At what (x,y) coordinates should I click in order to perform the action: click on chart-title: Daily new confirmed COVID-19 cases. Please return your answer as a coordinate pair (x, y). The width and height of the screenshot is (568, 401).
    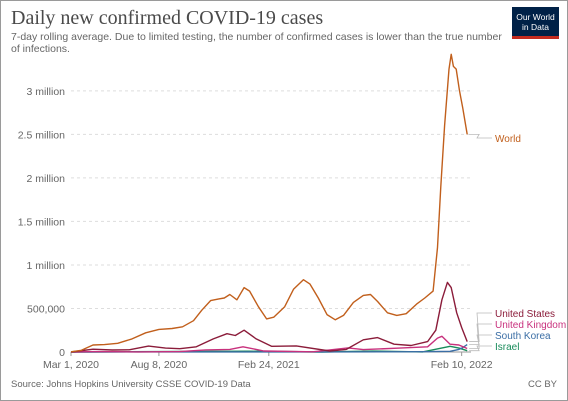
    Looking at the image, I should click on (167, 18).